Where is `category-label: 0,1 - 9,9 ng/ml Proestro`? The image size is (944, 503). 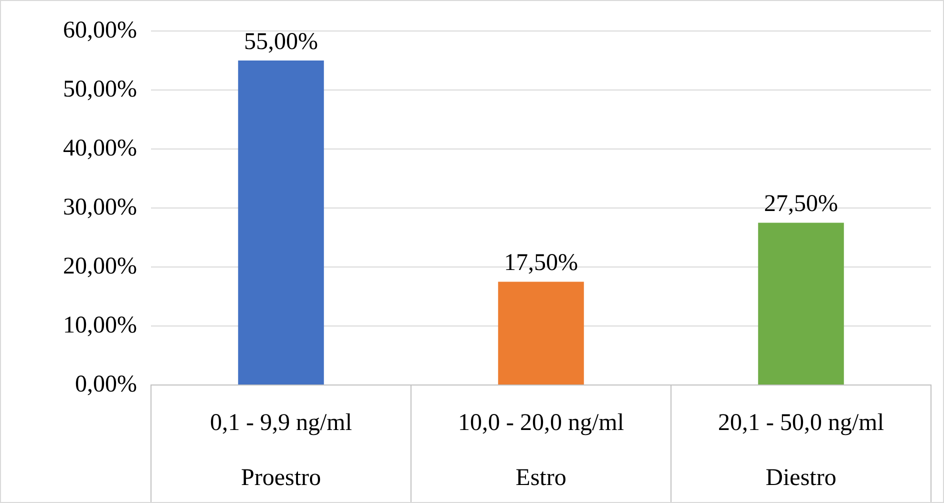 category-label: 0,1 - 9,9 ng/ml Proestro is located at coordinates (281, 451).